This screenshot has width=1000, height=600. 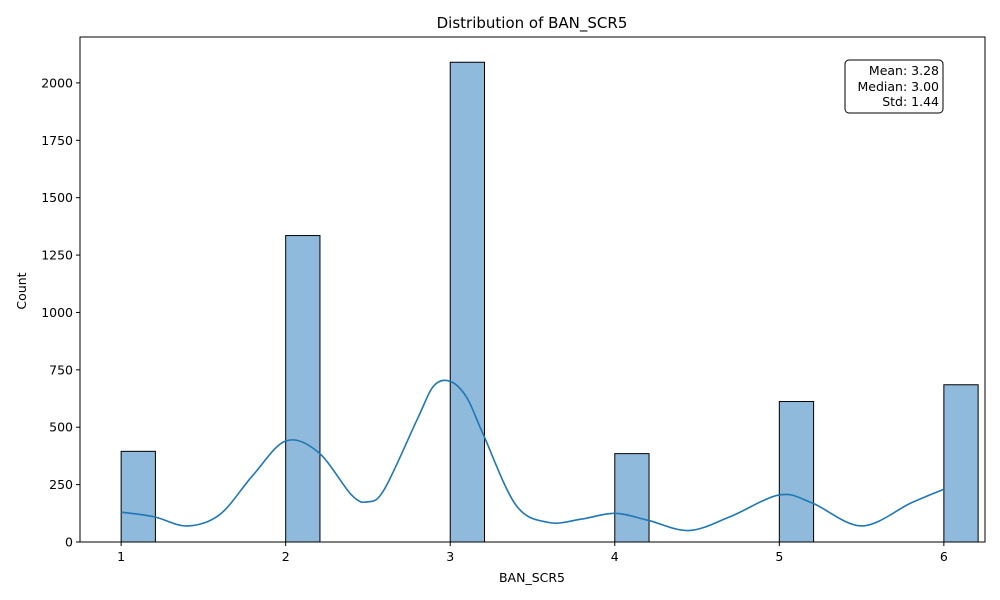 What do you see at coordinates (57, 82) in the screenshot?
I see `y-tick-label-2000: 2000` at bounding box center [57, 82].